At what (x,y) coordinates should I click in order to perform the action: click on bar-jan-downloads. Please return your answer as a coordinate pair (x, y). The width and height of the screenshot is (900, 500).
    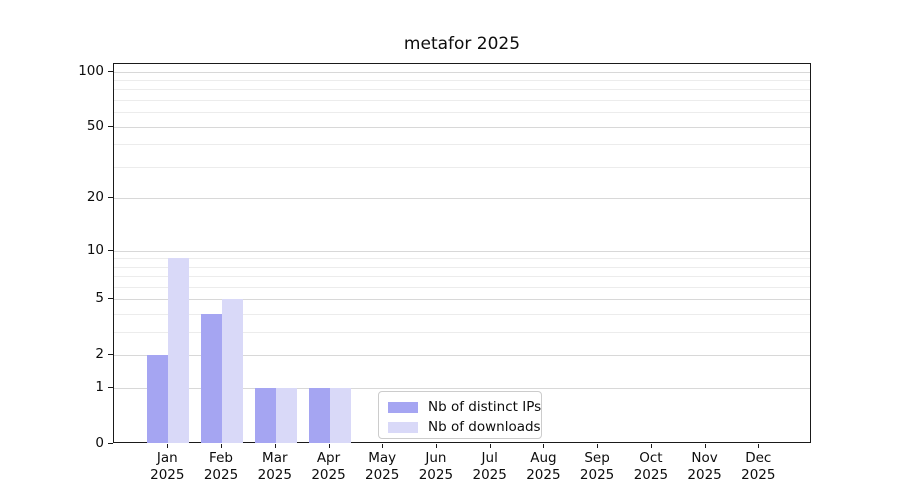
    Looking at the image, I should click on (179, 350).